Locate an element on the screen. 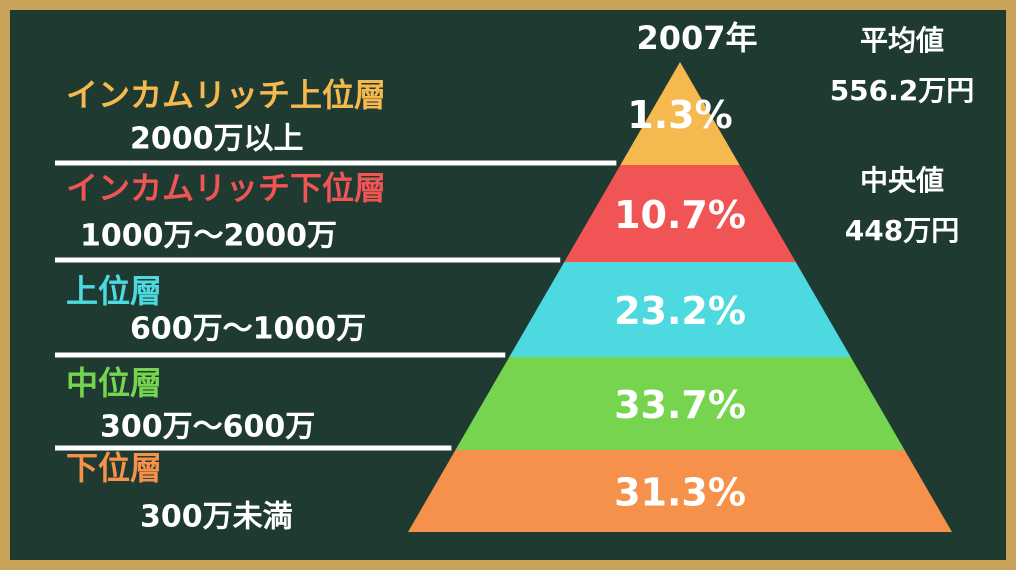  tier-range: 1000万～2000万 is located at coordinates (208, 236).